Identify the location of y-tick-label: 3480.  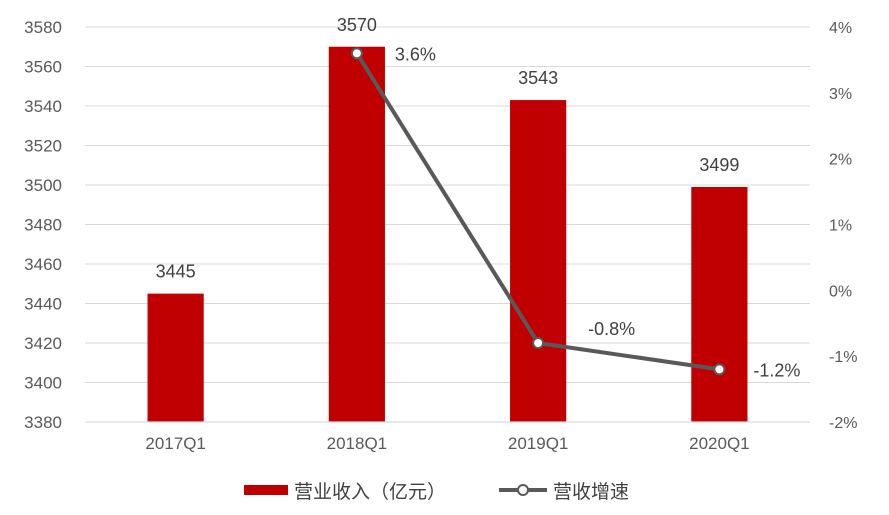
(43, 225).